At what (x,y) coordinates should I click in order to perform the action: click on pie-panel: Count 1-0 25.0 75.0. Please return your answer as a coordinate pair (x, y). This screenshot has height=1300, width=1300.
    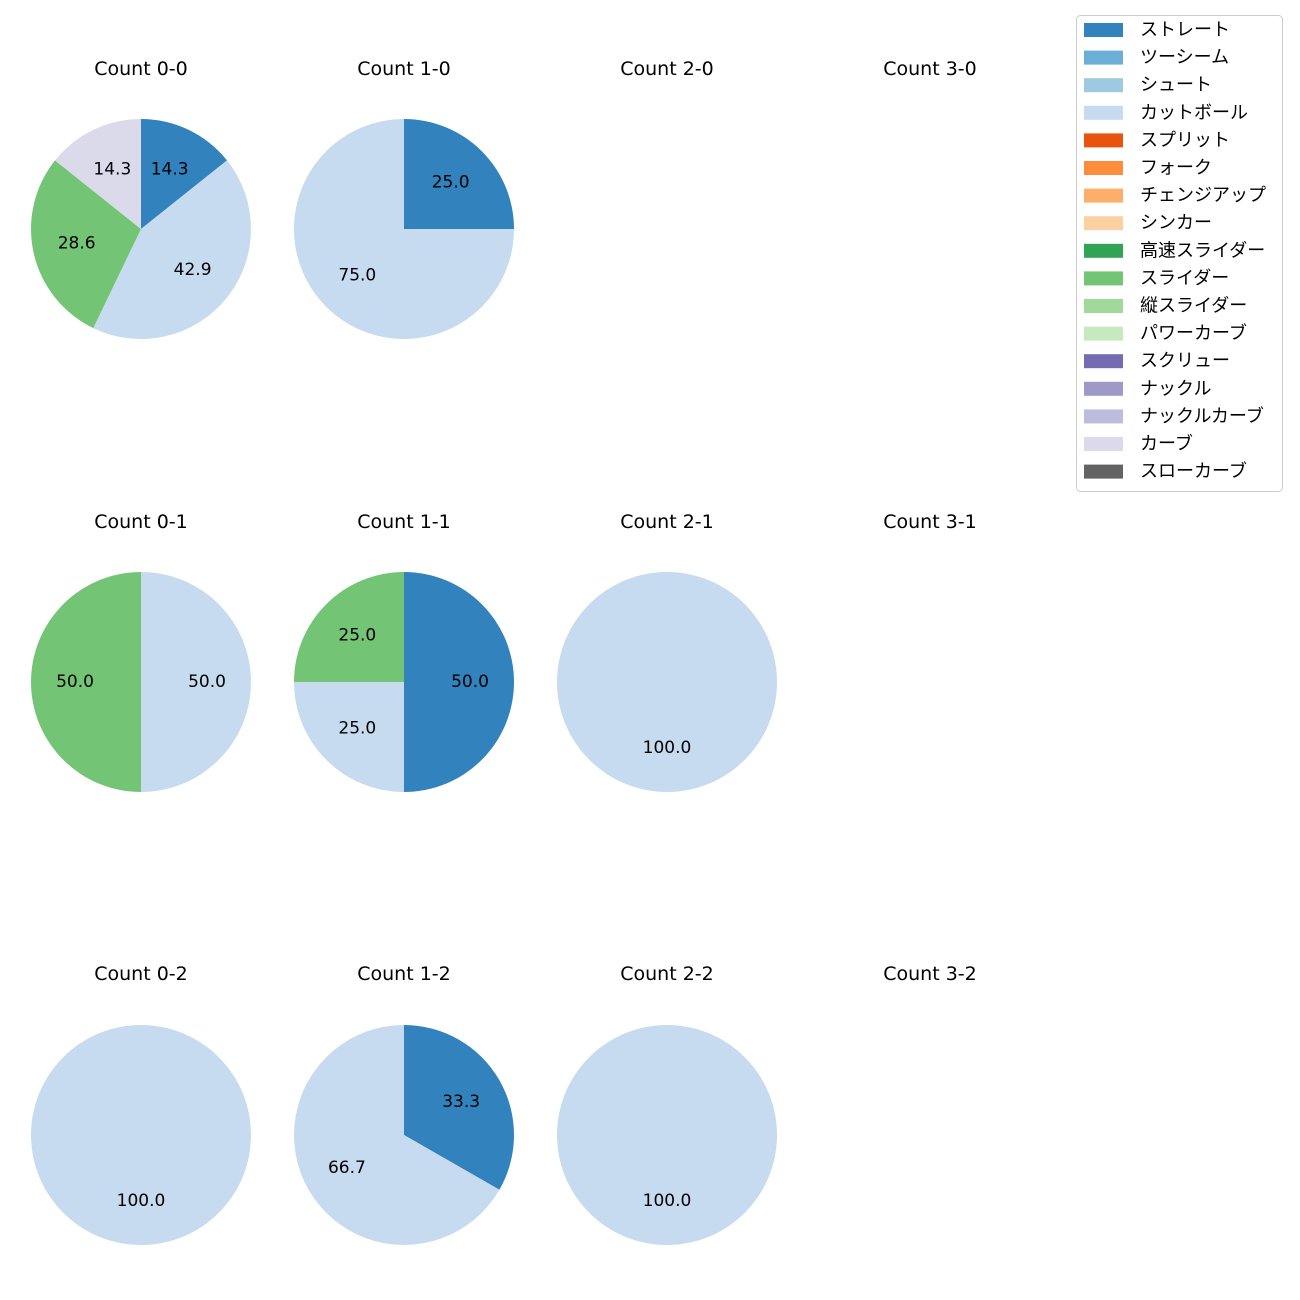
    Looking at the image, I should click on (404, 198).